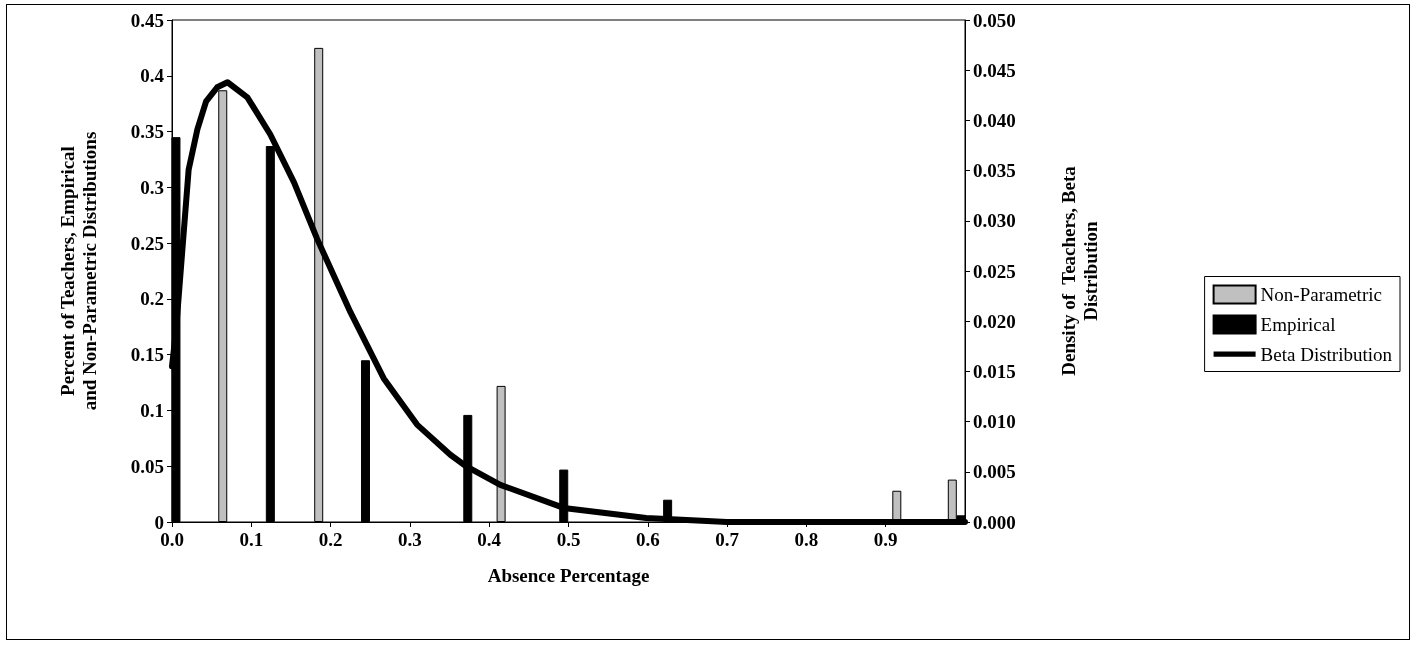  Describe the element at coordinates (410, 539) in the screenshot. I see `x-tick-label: 0.3` at that location.